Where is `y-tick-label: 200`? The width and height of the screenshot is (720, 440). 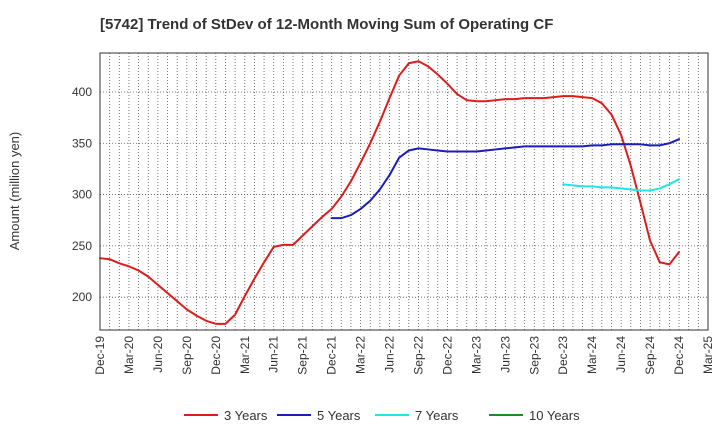 y-tick-label: 200 is located at coordinates (82, 297).